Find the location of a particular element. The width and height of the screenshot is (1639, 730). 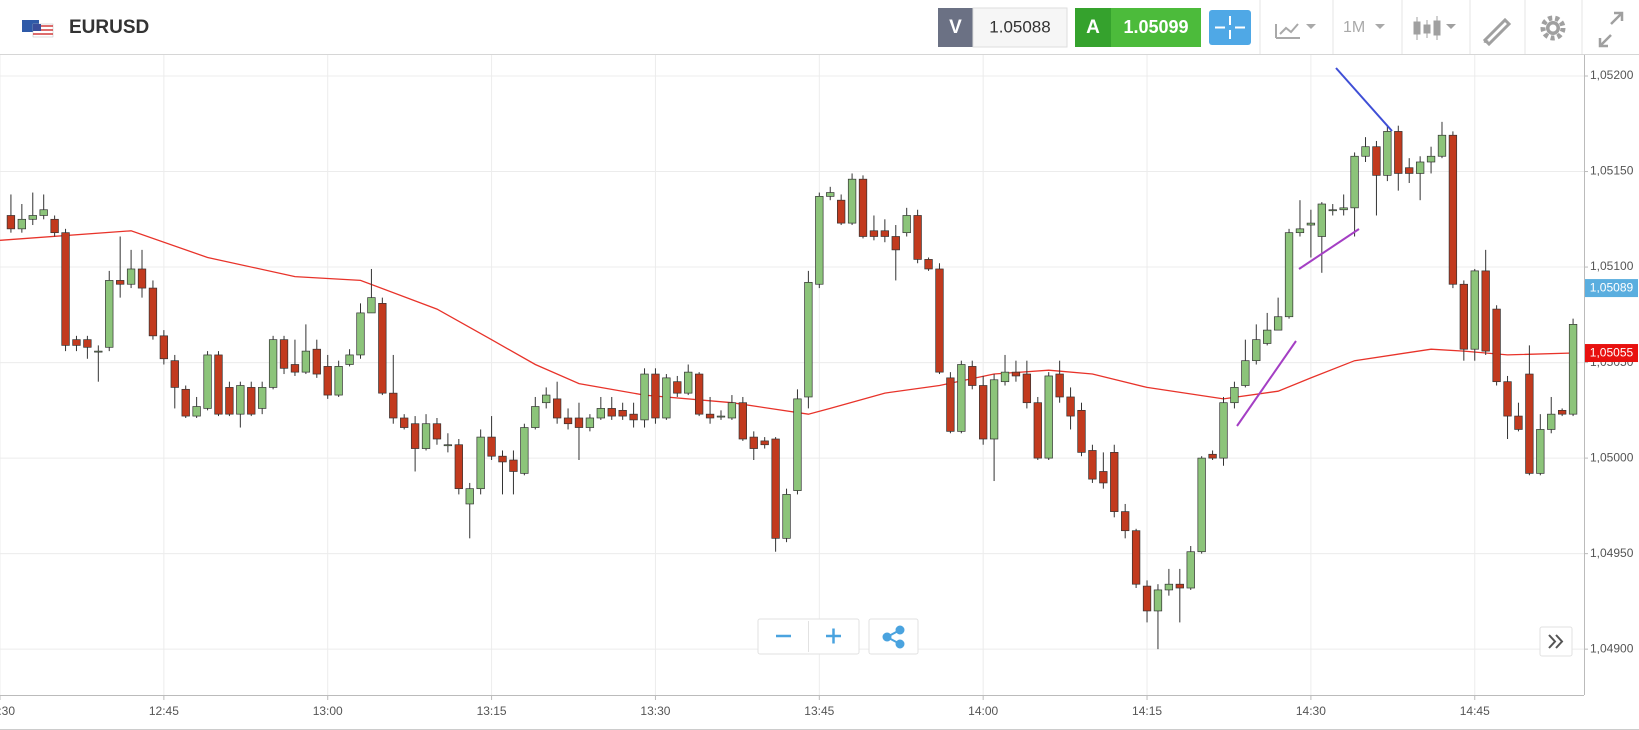

chart-type-button is located at coordinates (1295, 31).